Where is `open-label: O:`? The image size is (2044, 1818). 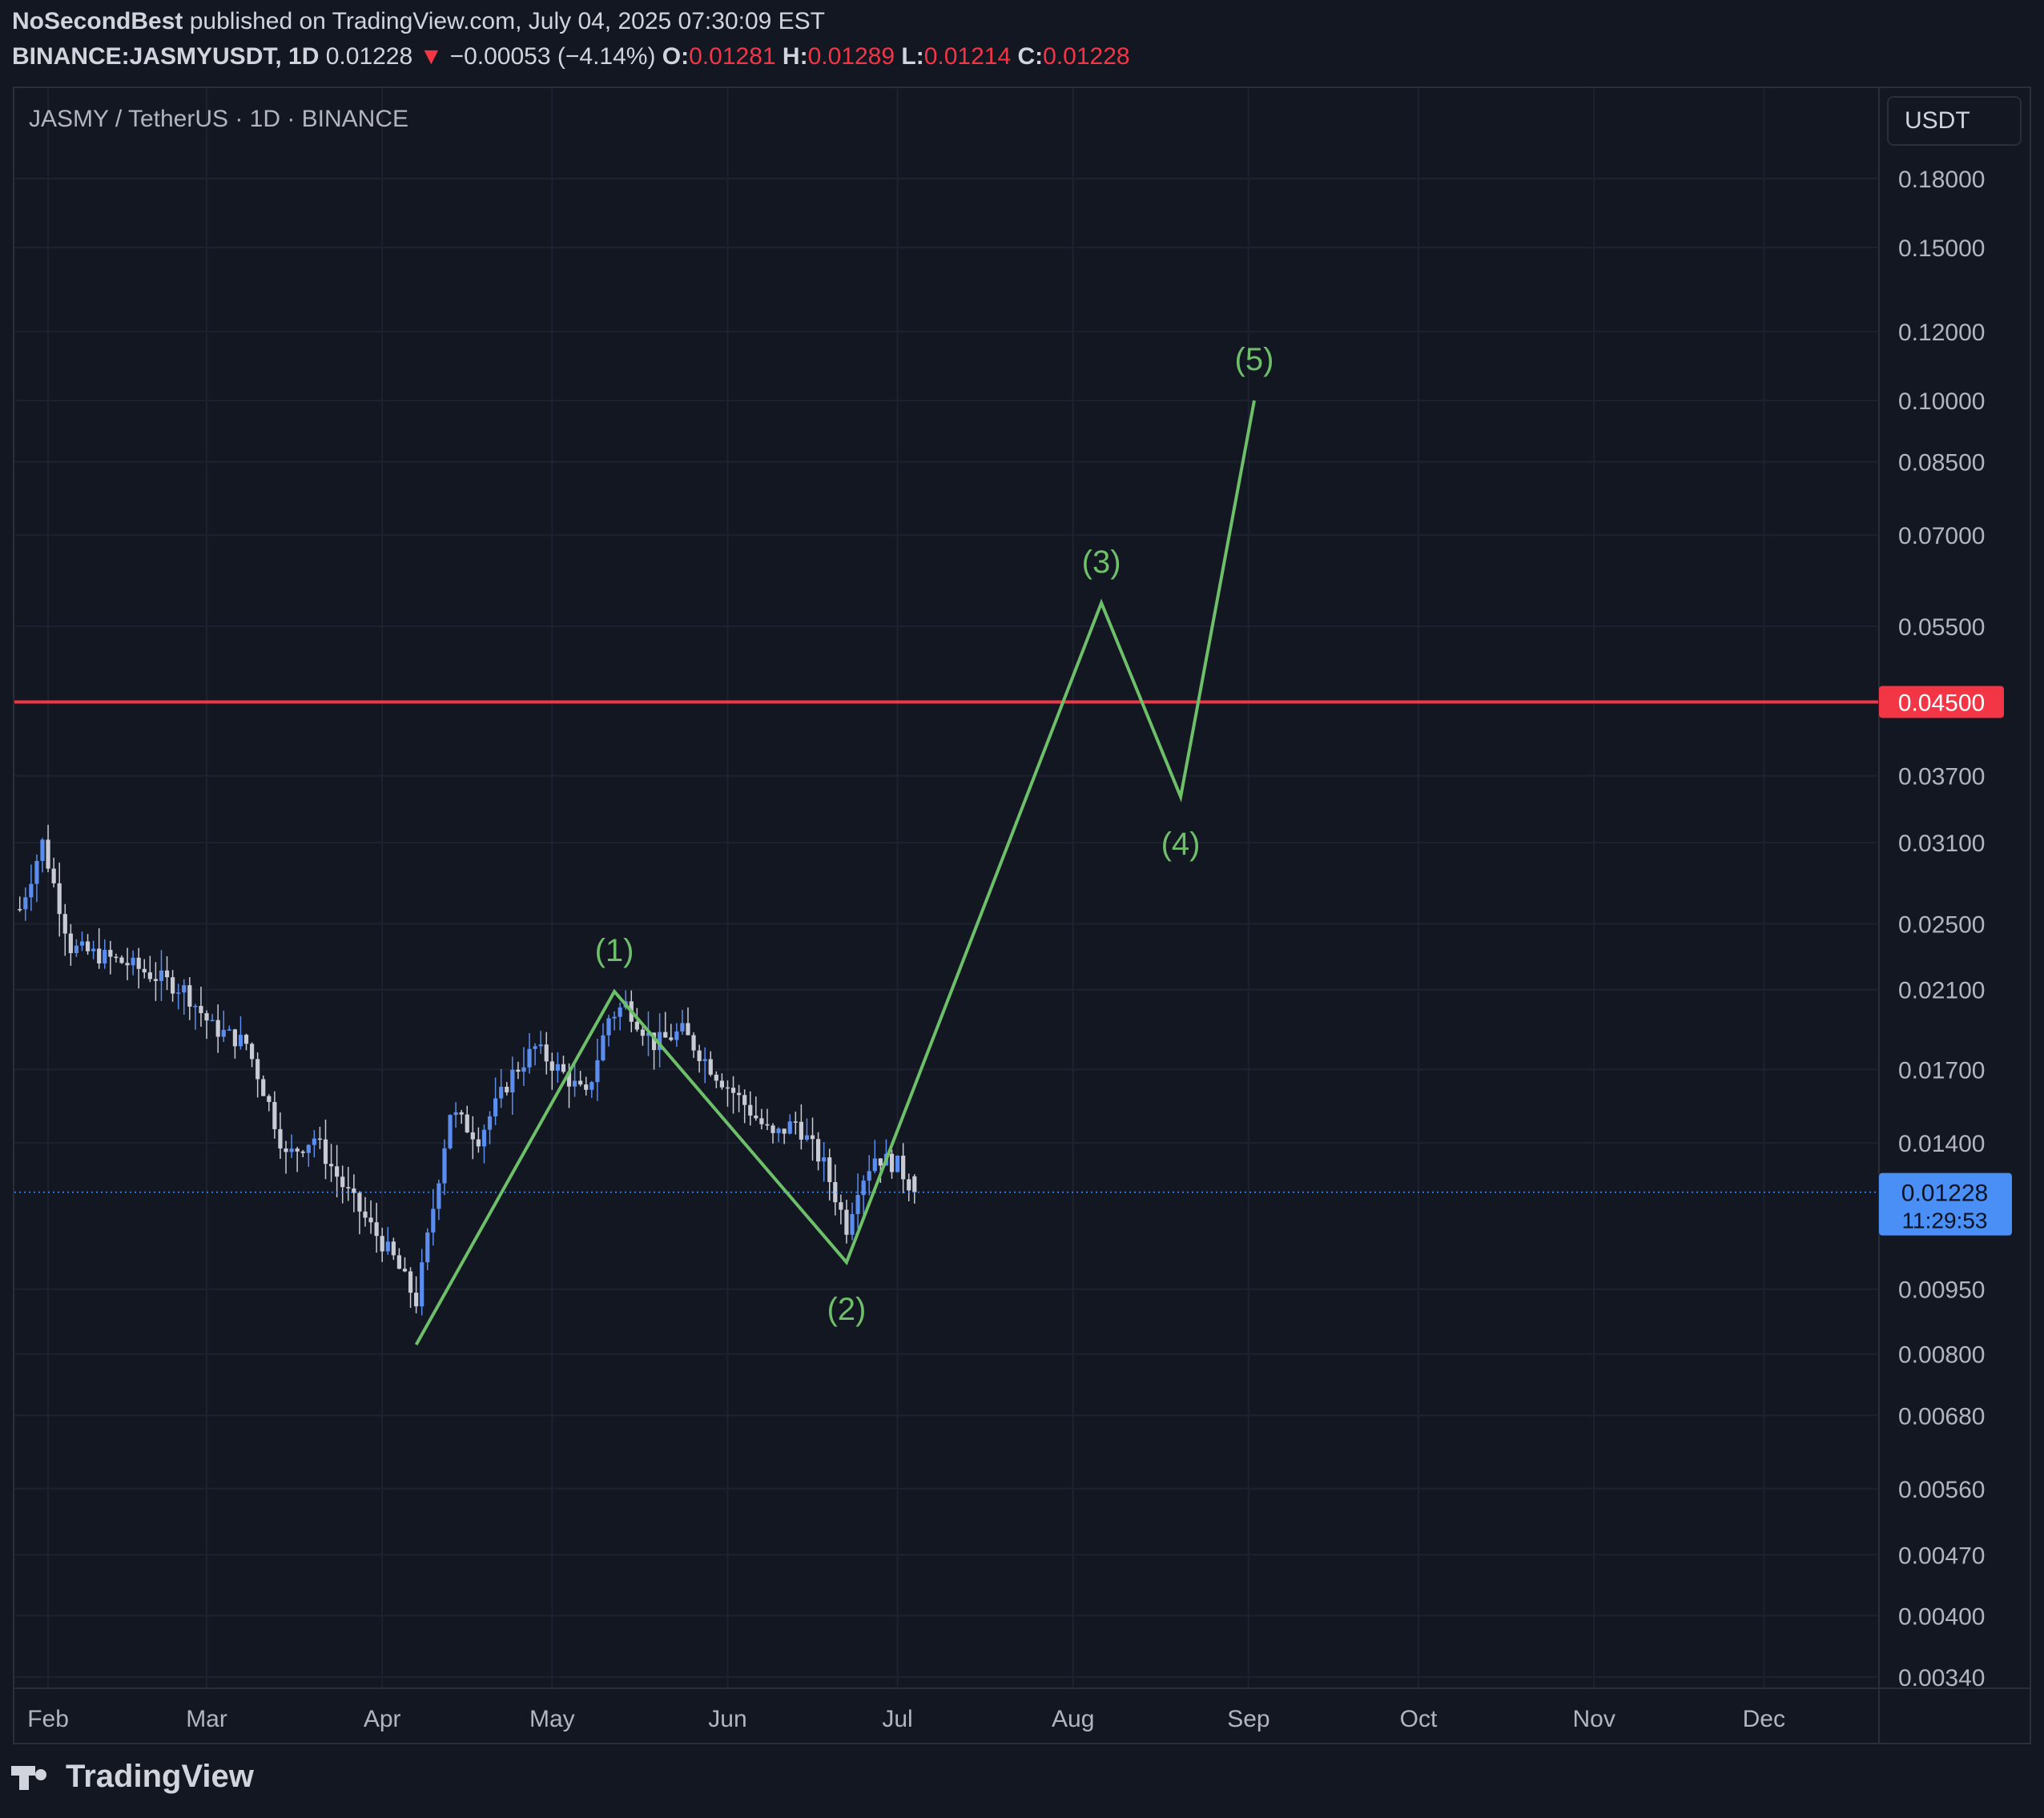
open-label: O: is located at coordinates (676, 56).